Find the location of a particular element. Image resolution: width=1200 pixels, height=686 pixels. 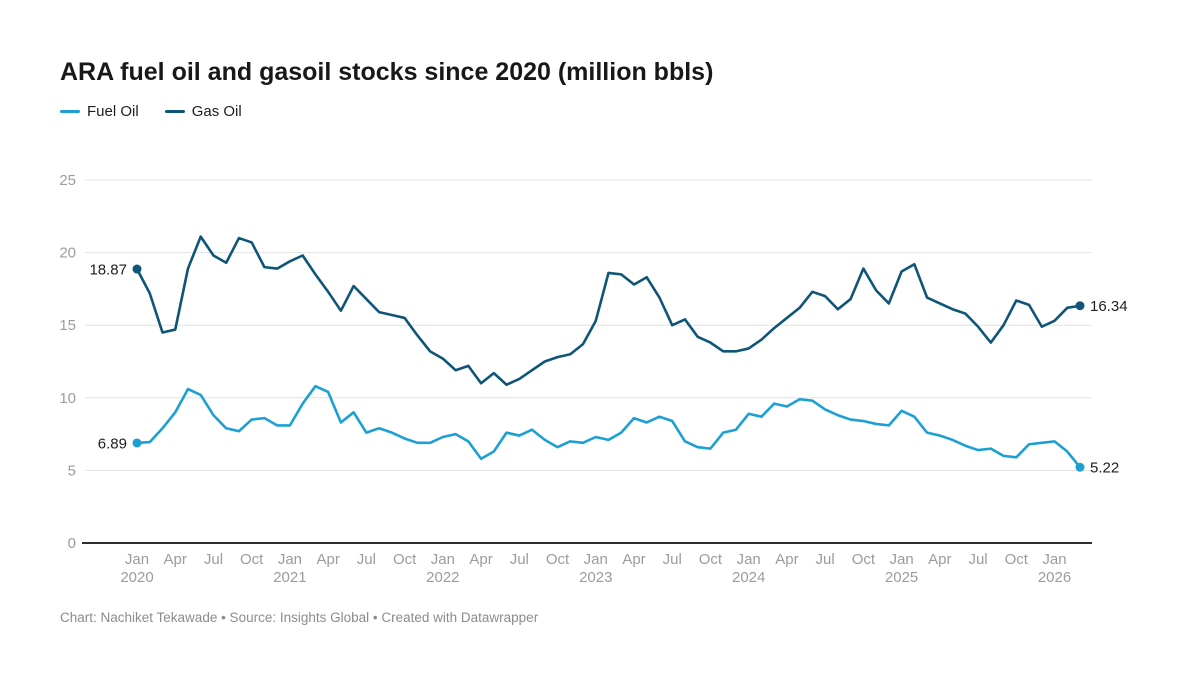

fuel-oil-swatch-icon is located at coordinates (70, 111).